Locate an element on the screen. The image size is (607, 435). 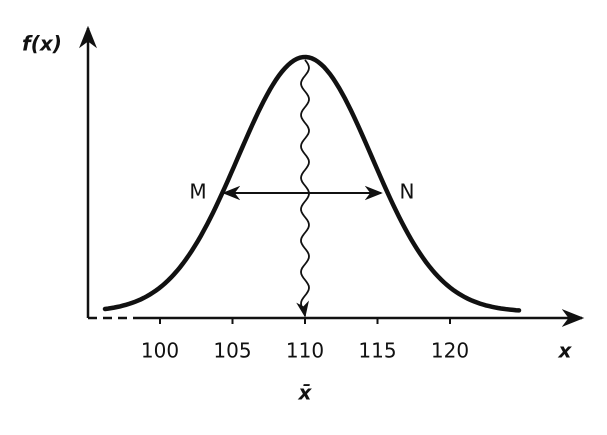
tick-label: 120 is located at coordinates (450, 351).